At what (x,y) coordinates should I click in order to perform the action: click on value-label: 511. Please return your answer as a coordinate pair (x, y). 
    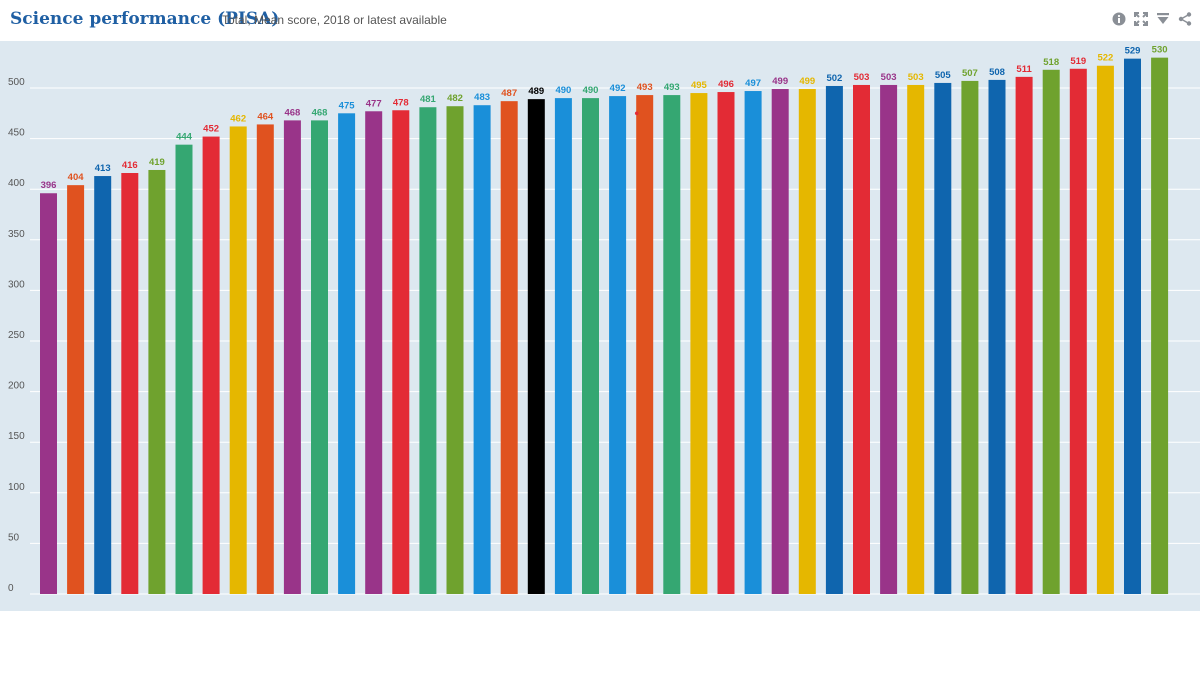
    Looking at the image, I should click on (1024, 69).